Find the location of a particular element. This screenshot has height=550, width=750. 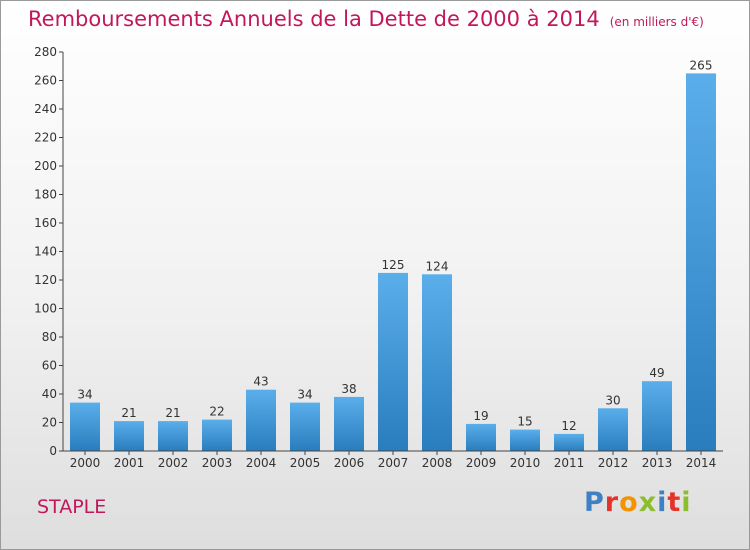

data-label-2003: 22 is located at coordinates (216, 412).